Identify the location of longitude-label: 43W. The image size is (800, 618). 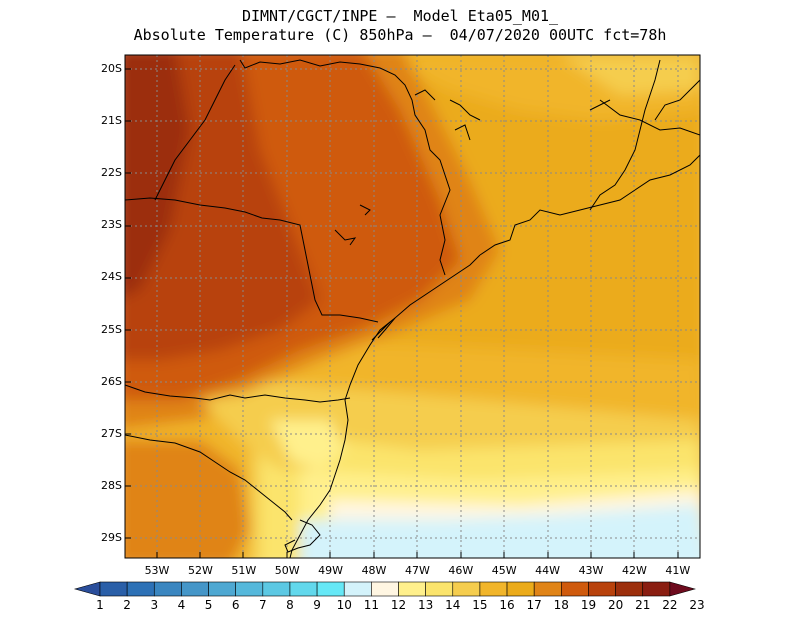
(591, 570).